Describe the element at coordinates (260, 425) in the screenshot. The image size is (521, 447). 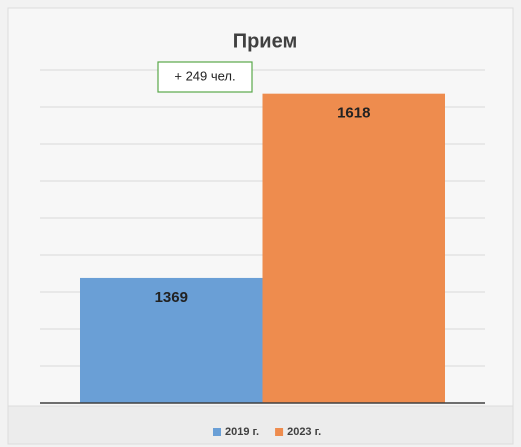
I see `legend-area` at that location.